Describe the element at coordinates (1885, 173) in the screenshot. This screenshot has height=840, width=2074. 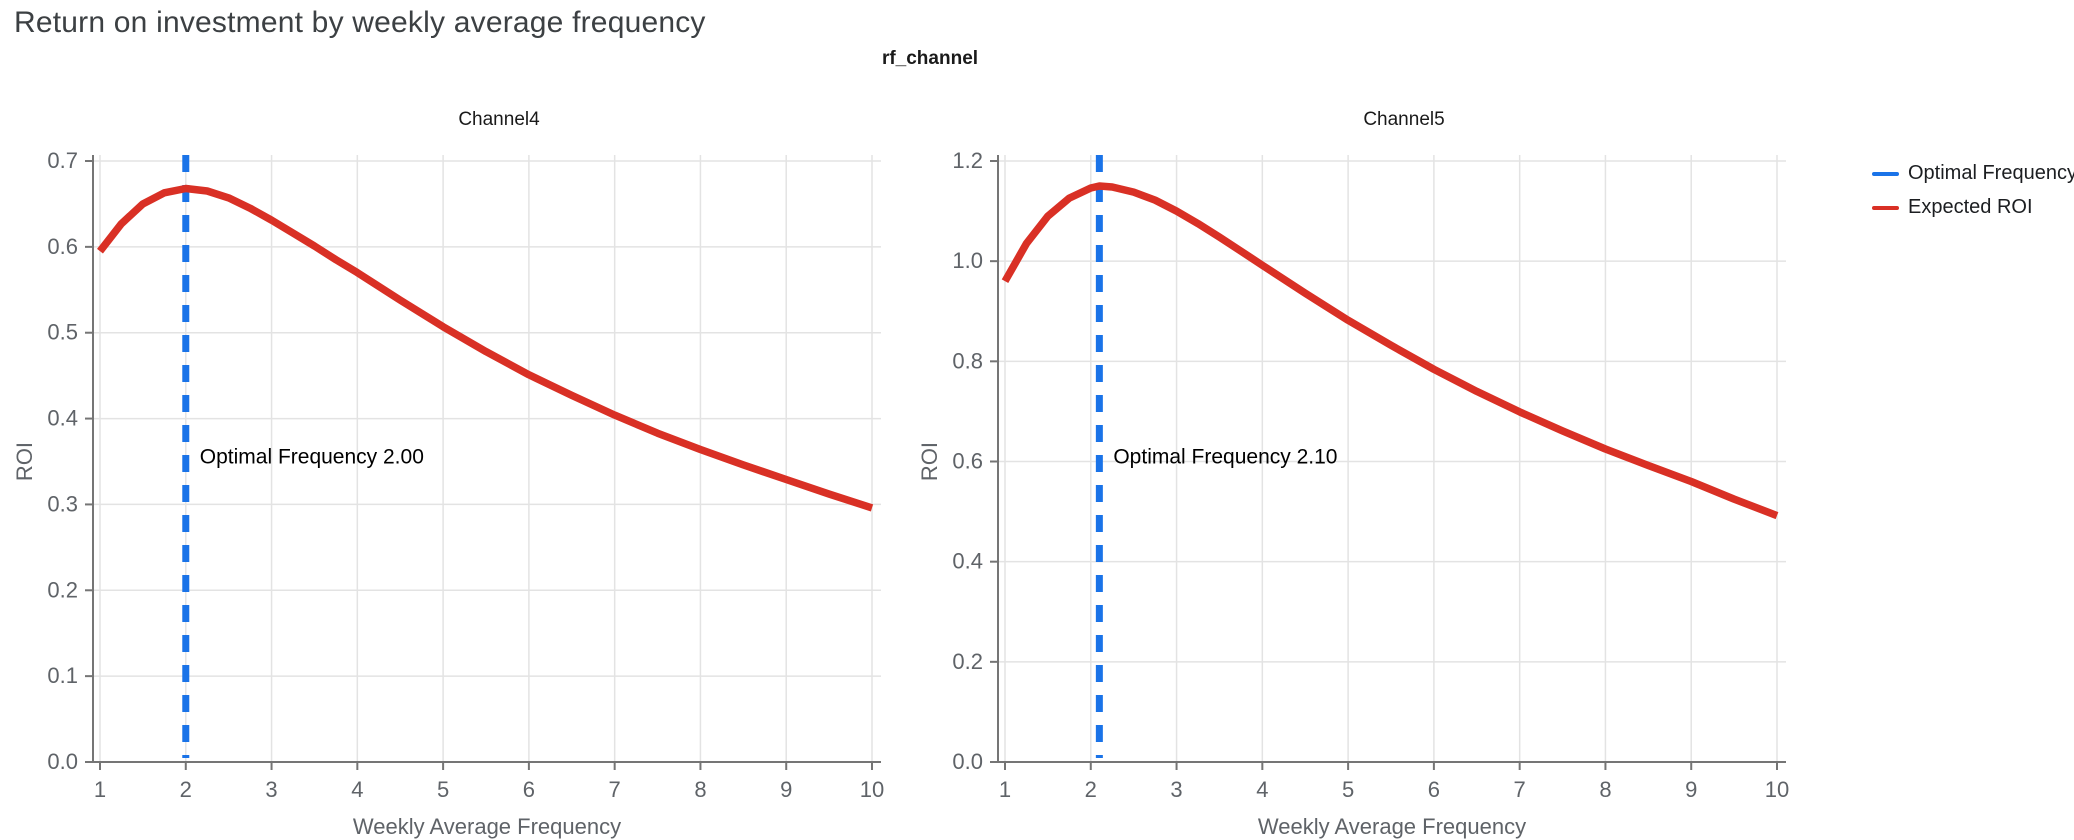
I see `optimal-frequency-swatch-icon` at that location.